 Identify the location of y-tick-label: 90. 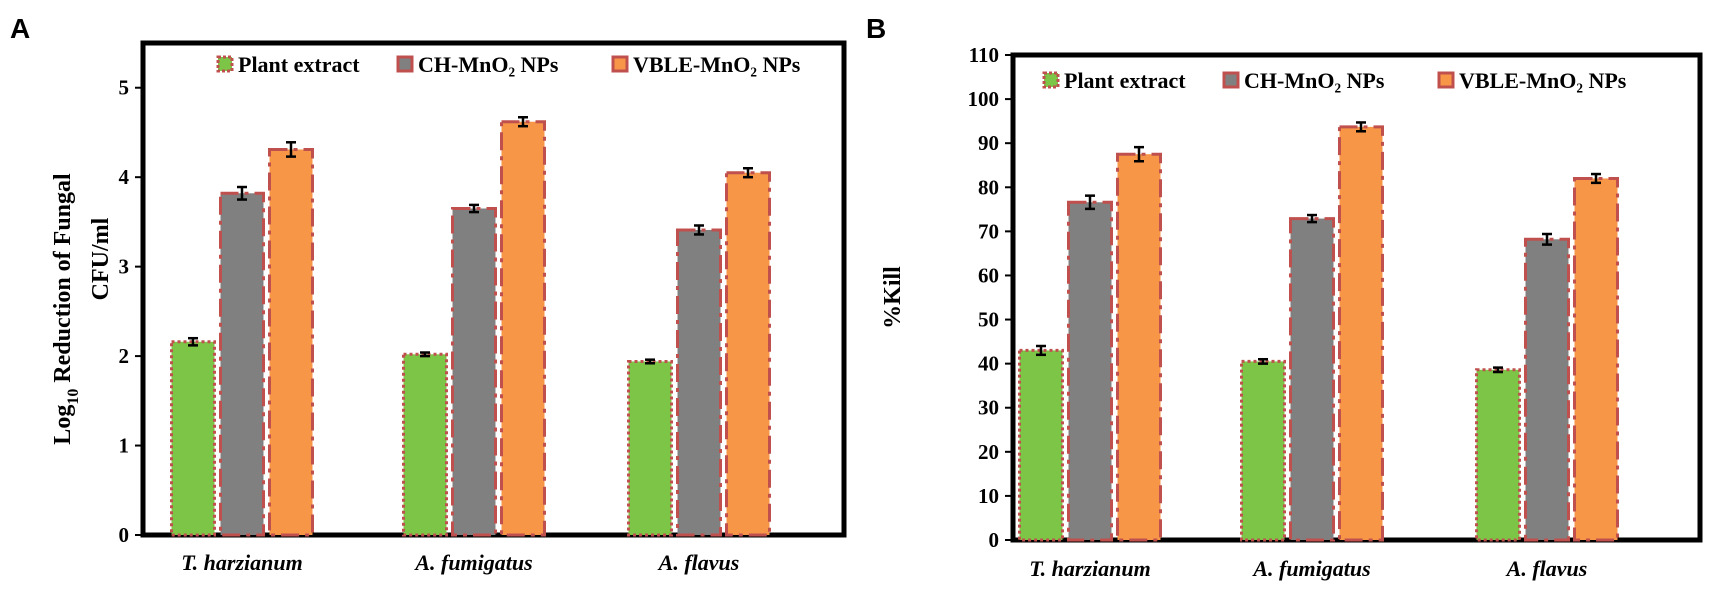
(988, 143).